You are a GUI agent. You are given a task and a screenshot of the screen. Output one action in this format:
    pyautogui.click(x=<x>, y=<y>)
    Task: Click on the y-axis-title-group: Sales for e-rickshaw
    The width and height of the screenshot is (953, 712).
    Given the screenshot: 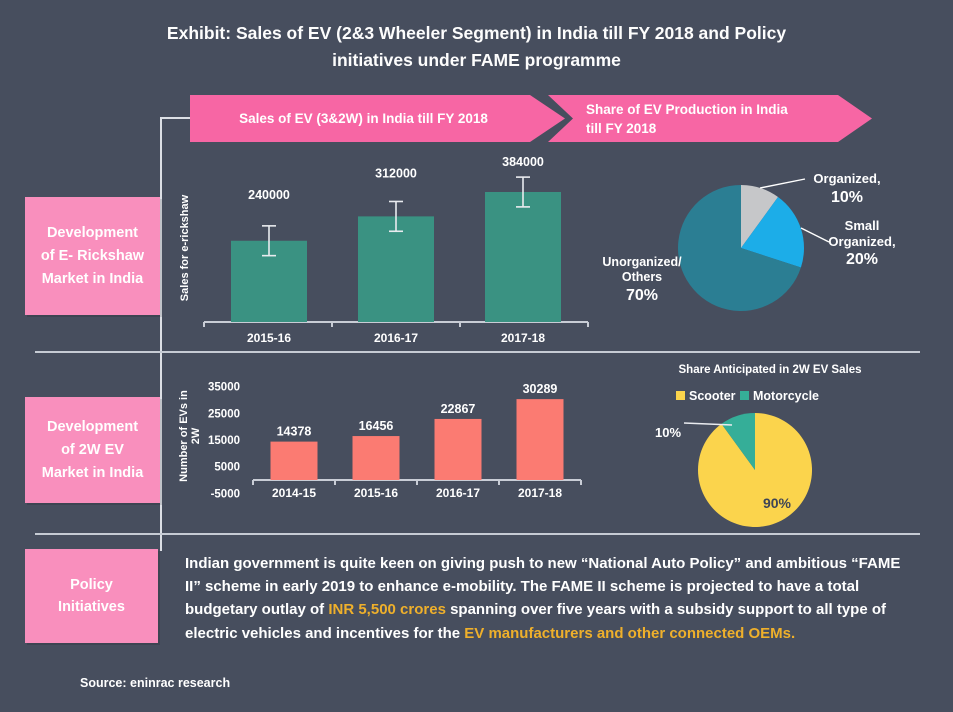 What is the action you would take?
    pyautogui.click(x=185, y=247)
    